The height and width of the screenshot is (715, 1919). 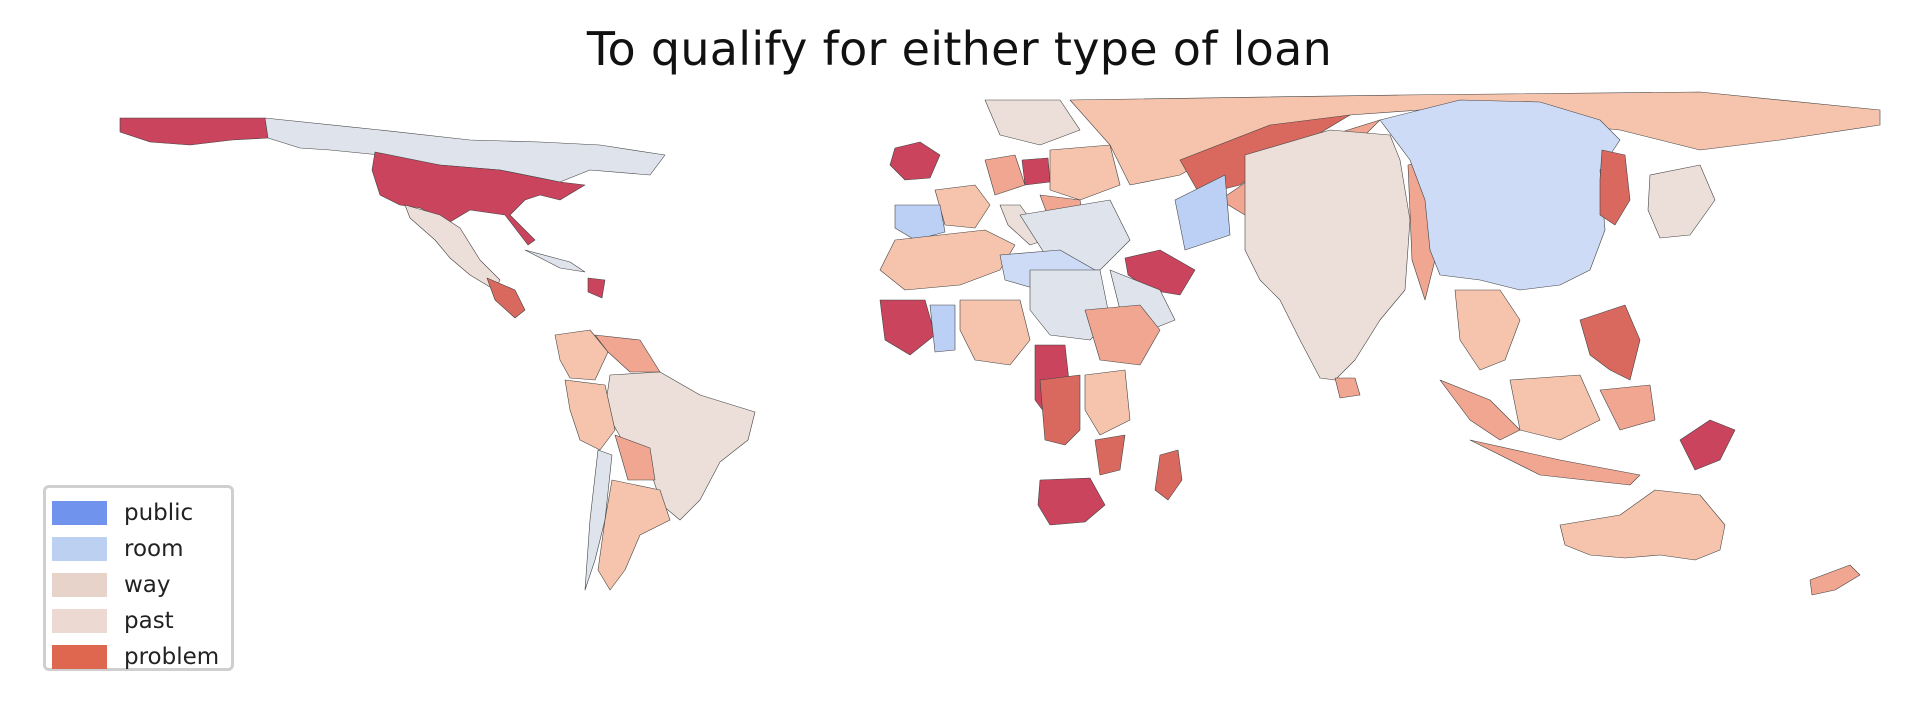 What do you see at coordinates (598, 520) in the screenshot?
I see `region-chile` at bounding box center [598, 520].